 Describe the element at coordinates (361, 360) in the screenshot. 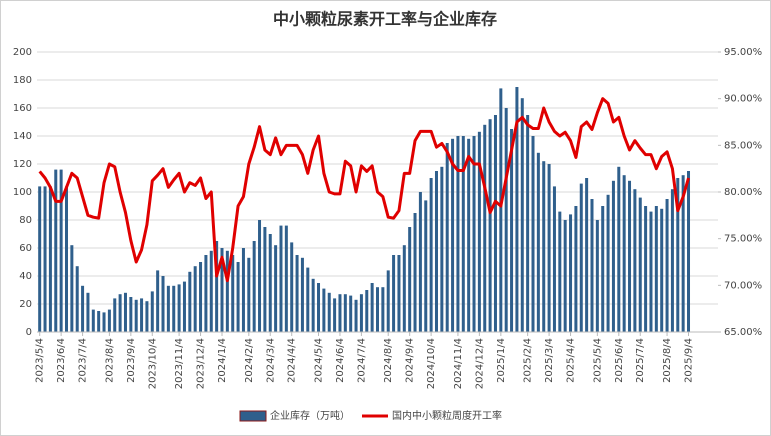

I see `x-tick-label: 2024/7/4` at that location.